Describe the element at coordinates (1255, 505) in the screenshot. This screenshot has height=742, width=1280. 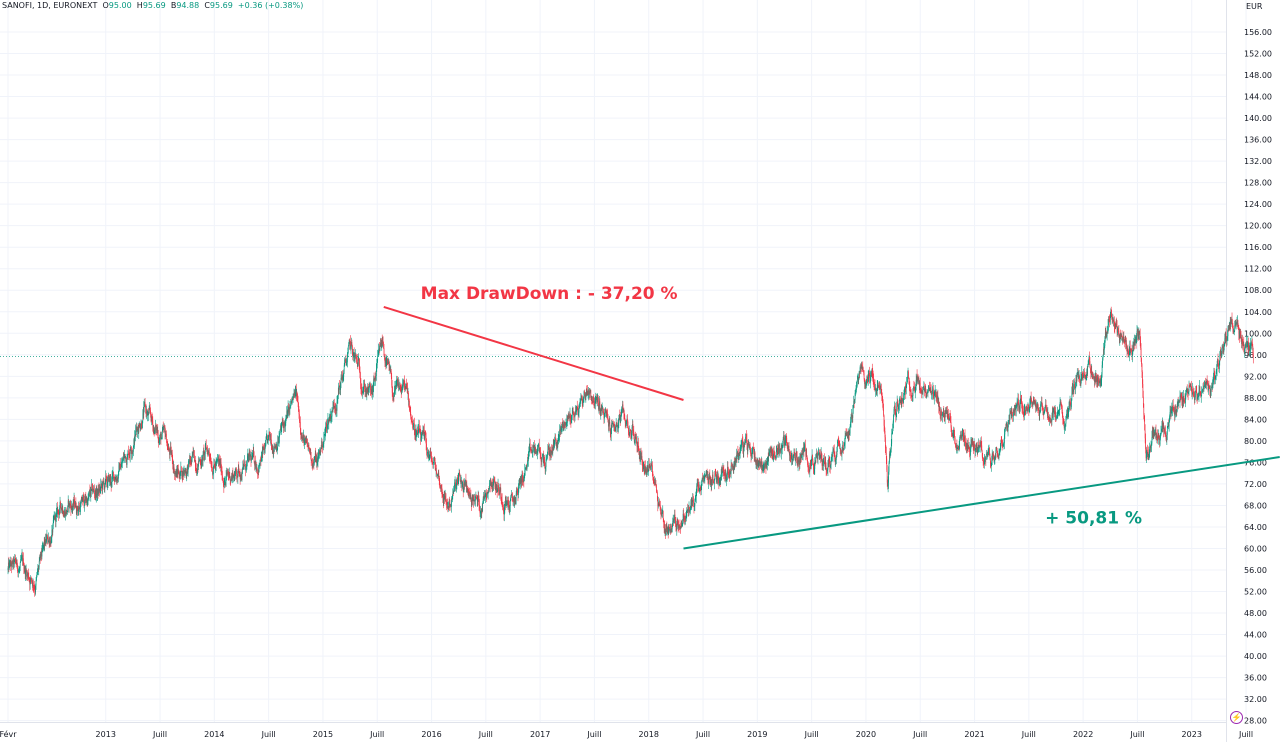
I see `y-tick-label: 68.00` at that location.